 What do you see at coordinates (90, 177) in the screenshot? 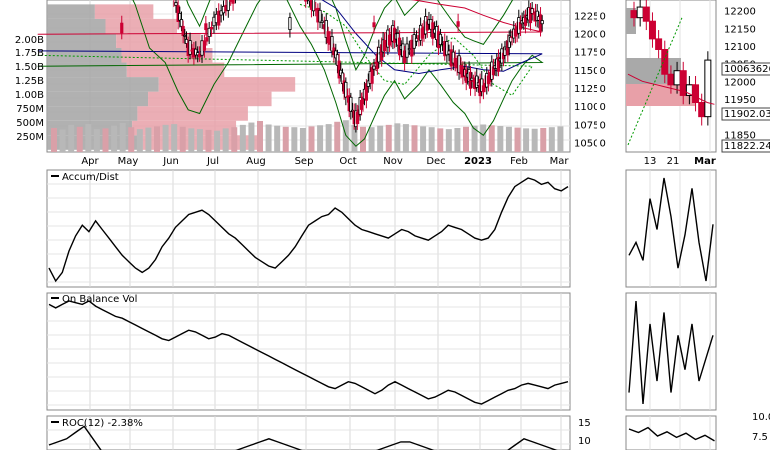
I see `accum-dist-title: Accum/Dist` at bounding box center [90, 177].